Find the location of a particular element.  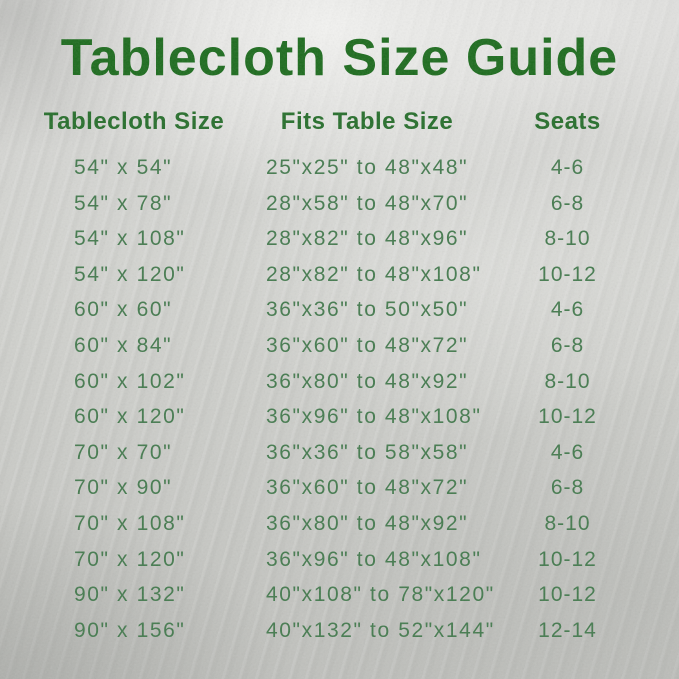

page-title: Tablecloth Size Guide is located at coordinates (339, 58).